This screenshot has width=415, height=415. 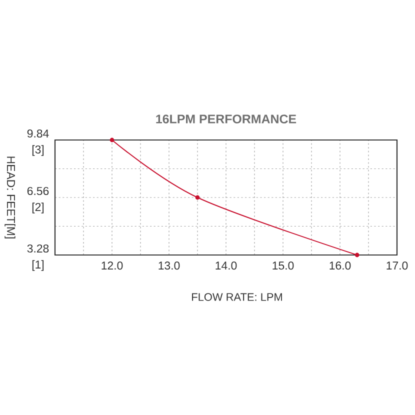 I want to click on x-tick-label: 14.0, so click(x=226, y=266).